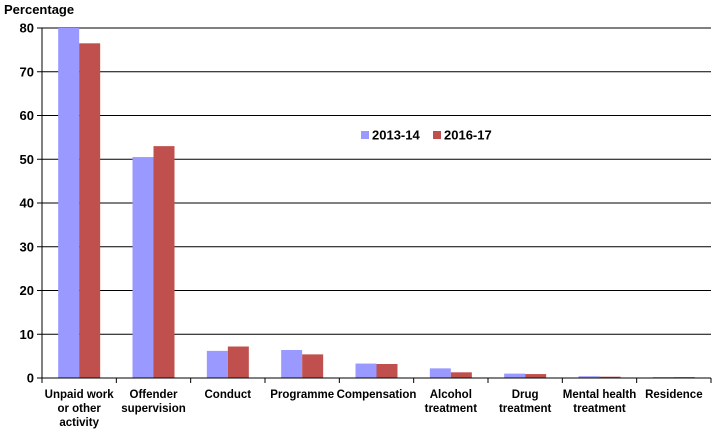  I want to click on legend: 2013-14 2016-17, so click(426, 135).